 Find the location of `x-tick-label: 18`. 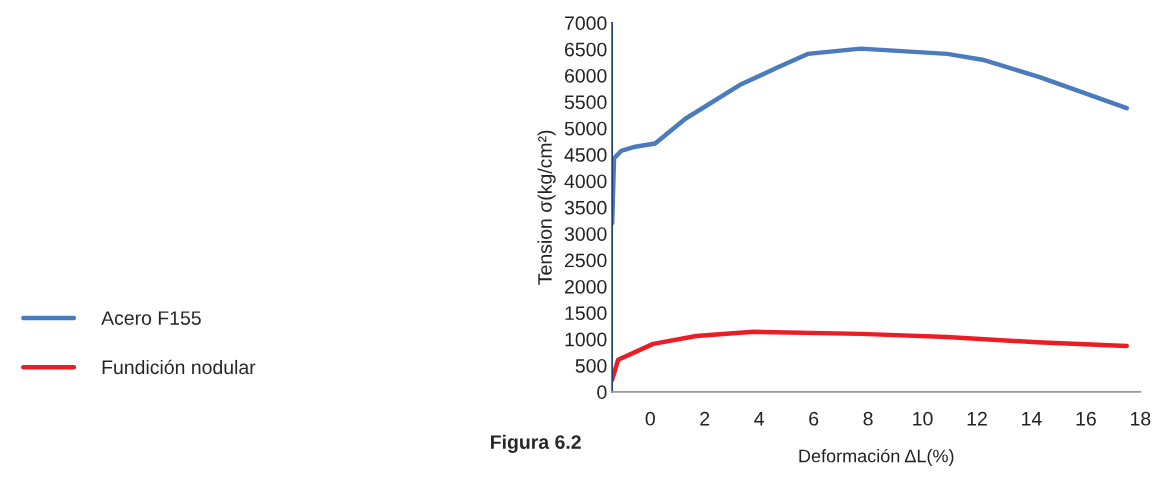

x-tick-label: 18 is located at coordinates (1141, 418).